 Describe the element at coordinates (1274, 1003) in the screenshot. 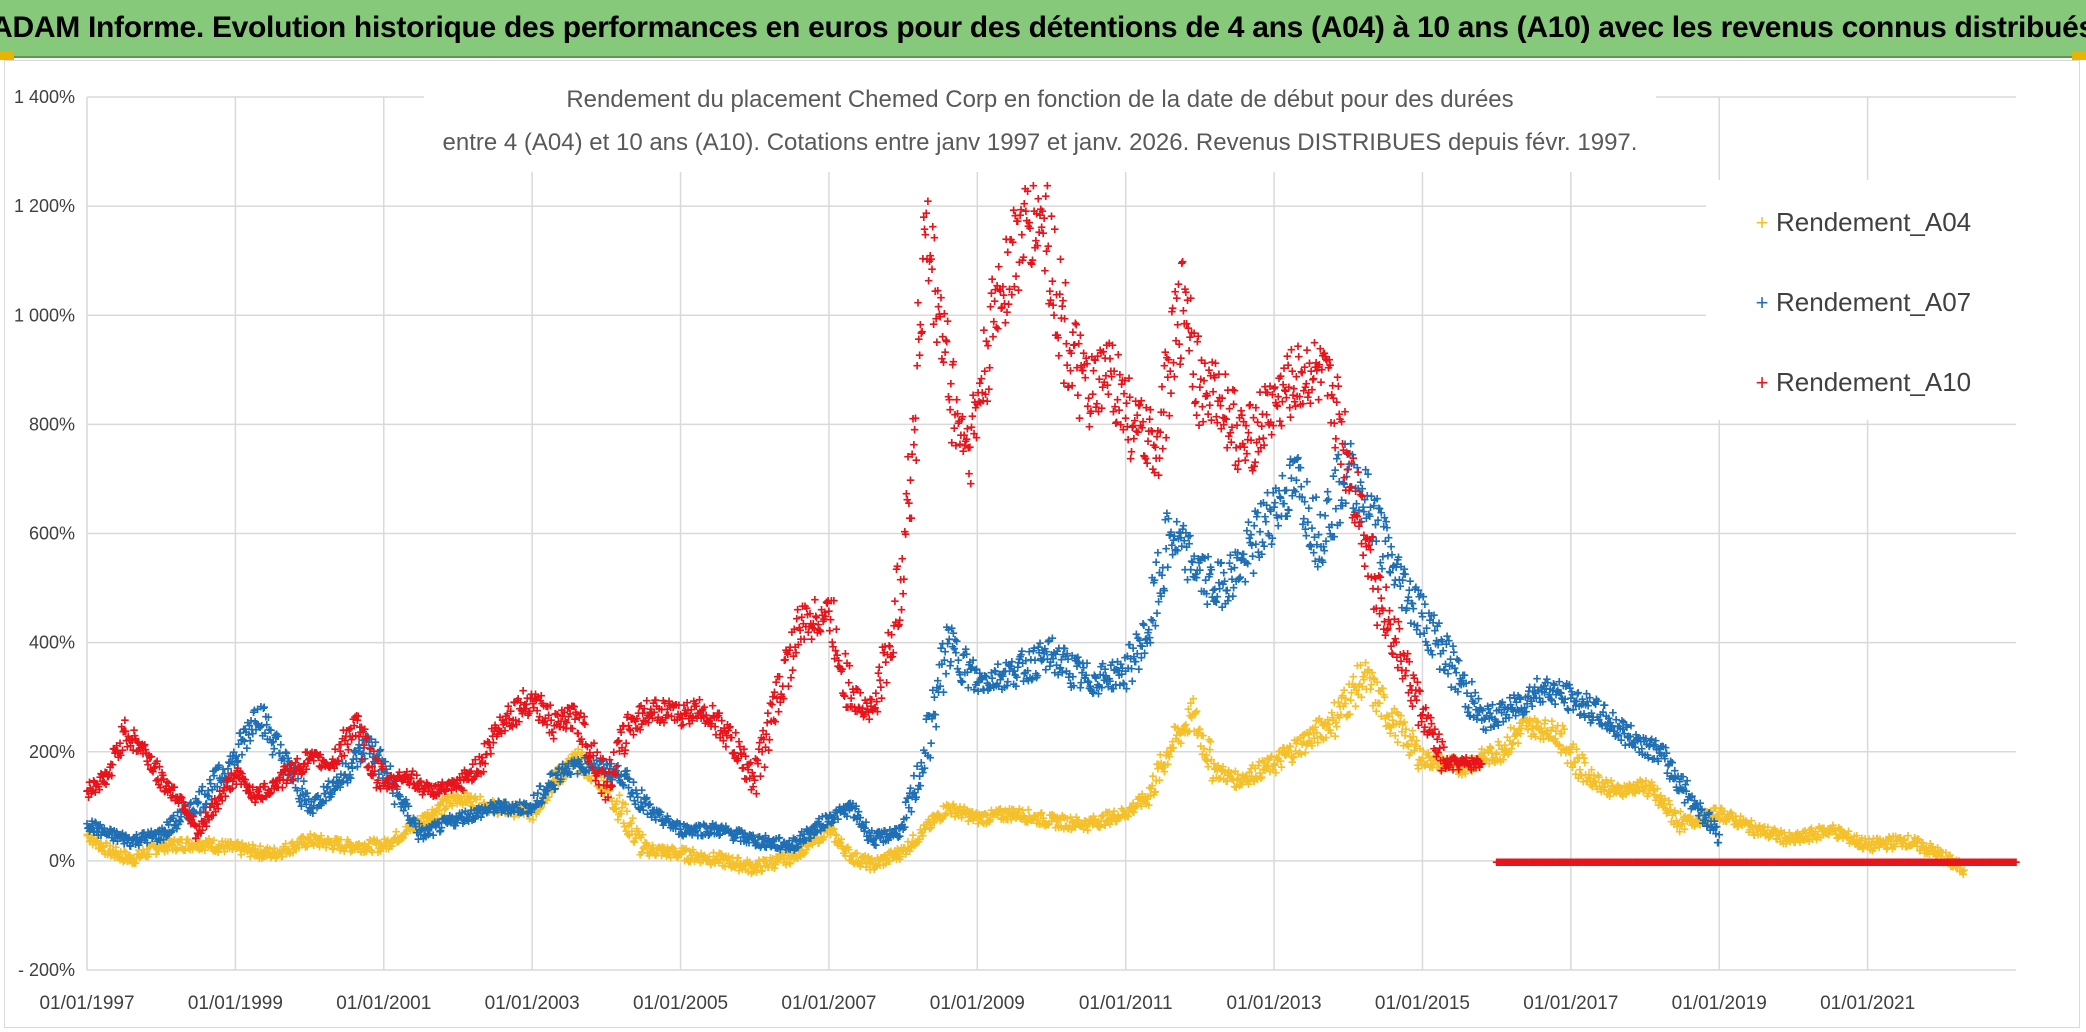

I see `x-tick-label: 01/01/2013` at that location.